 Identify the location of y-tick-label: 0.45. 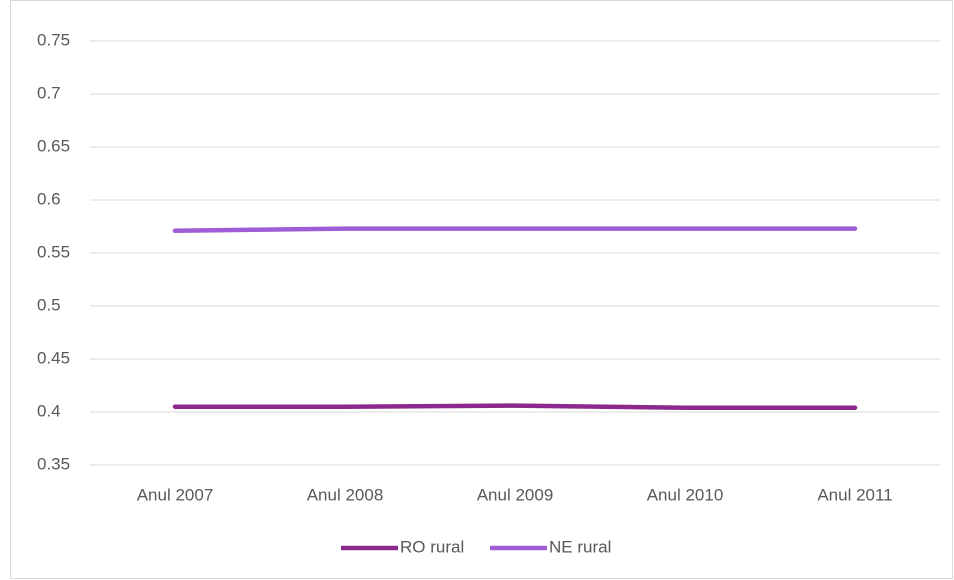
(53, 357).